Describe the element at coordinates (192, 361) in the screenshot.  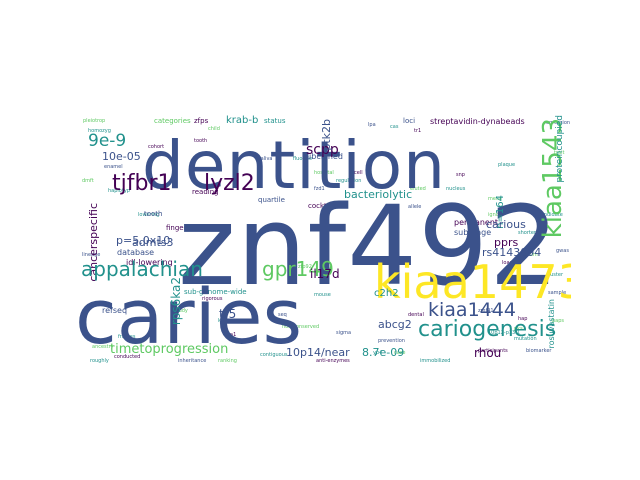
I see `word-small: inheritance` at that location.